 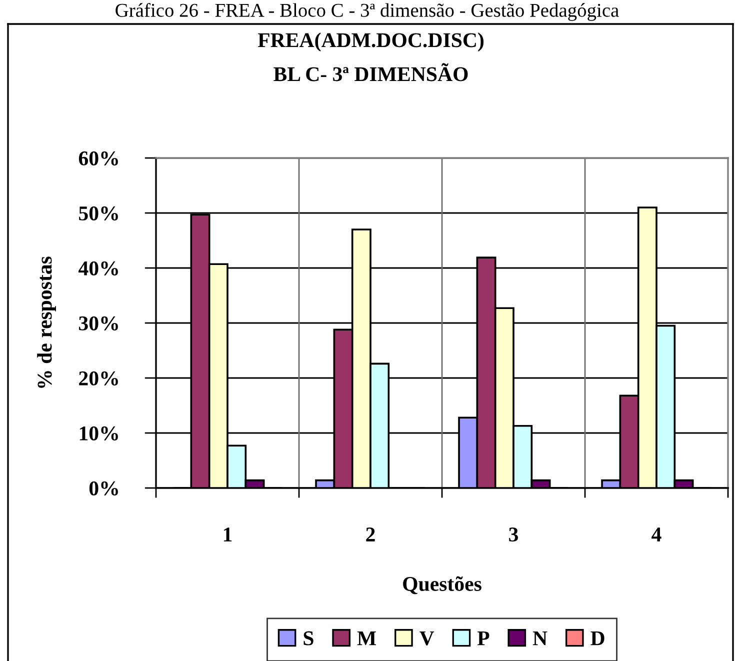 I want to click on y-tick-label: 30%, so click(x=98, y=323).